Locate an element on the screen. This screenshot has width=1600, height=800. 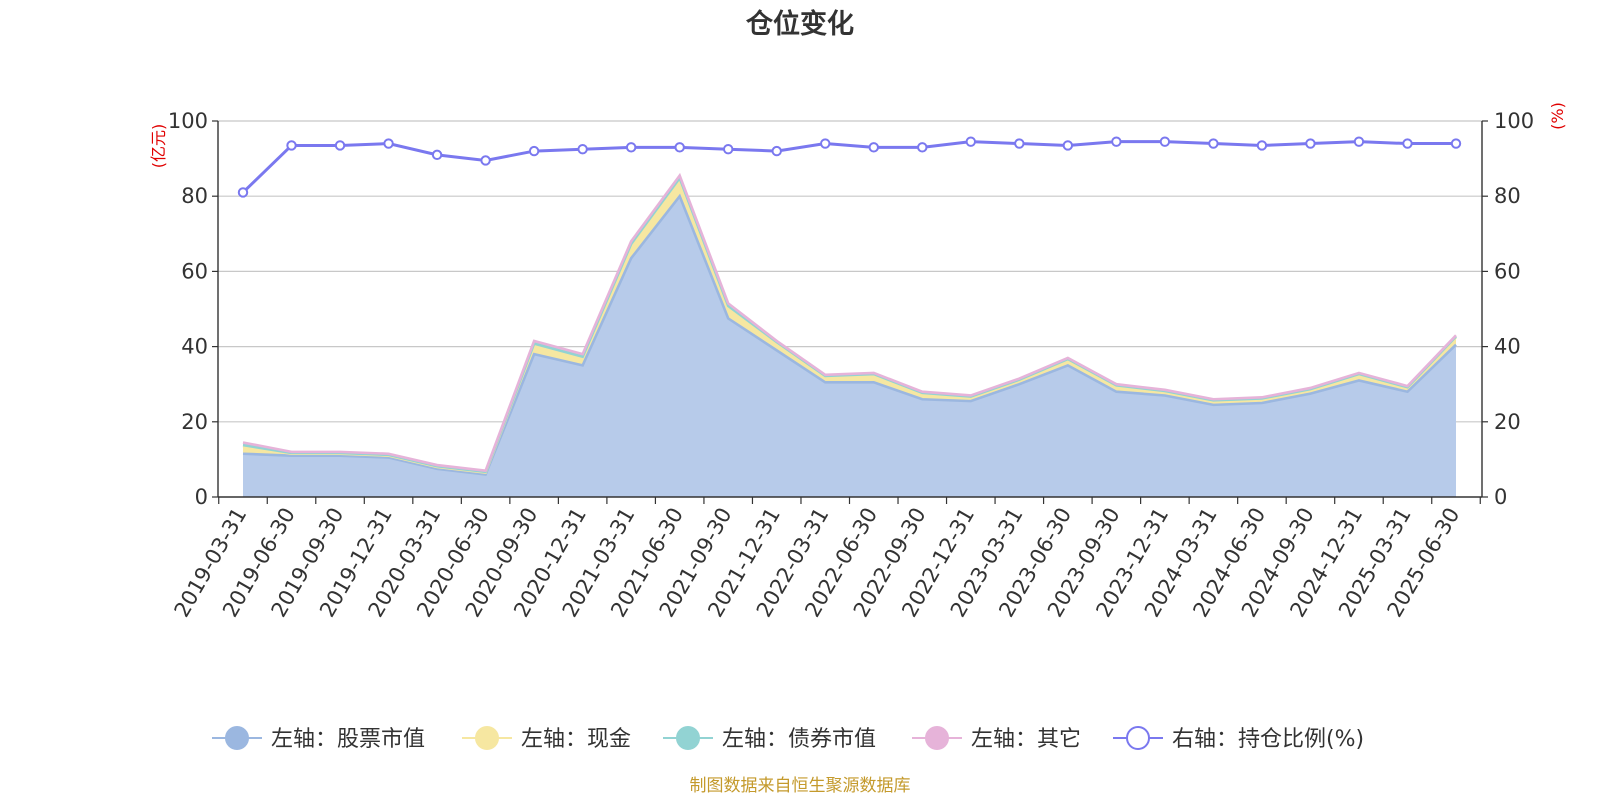
left-y-tick-label: 0 is located at coordinates (201, 497).